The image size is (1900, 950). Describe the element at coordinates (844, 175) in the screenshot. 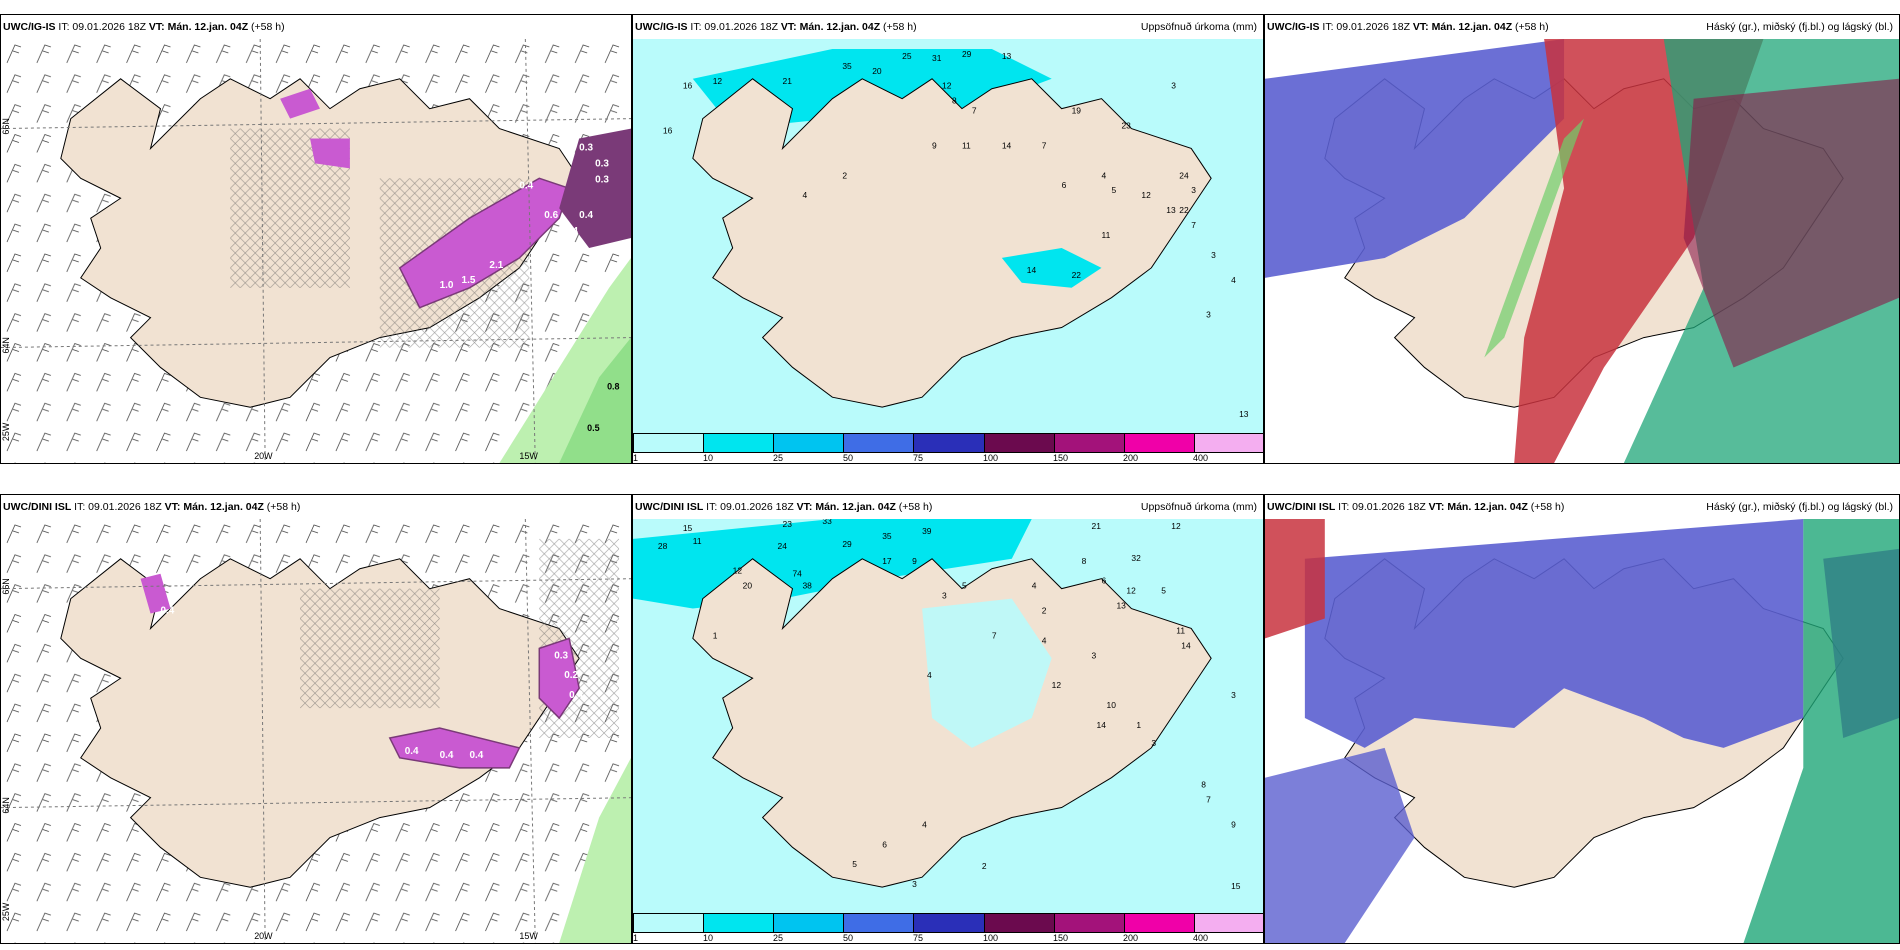

I see `precip-value: 2` at that location.